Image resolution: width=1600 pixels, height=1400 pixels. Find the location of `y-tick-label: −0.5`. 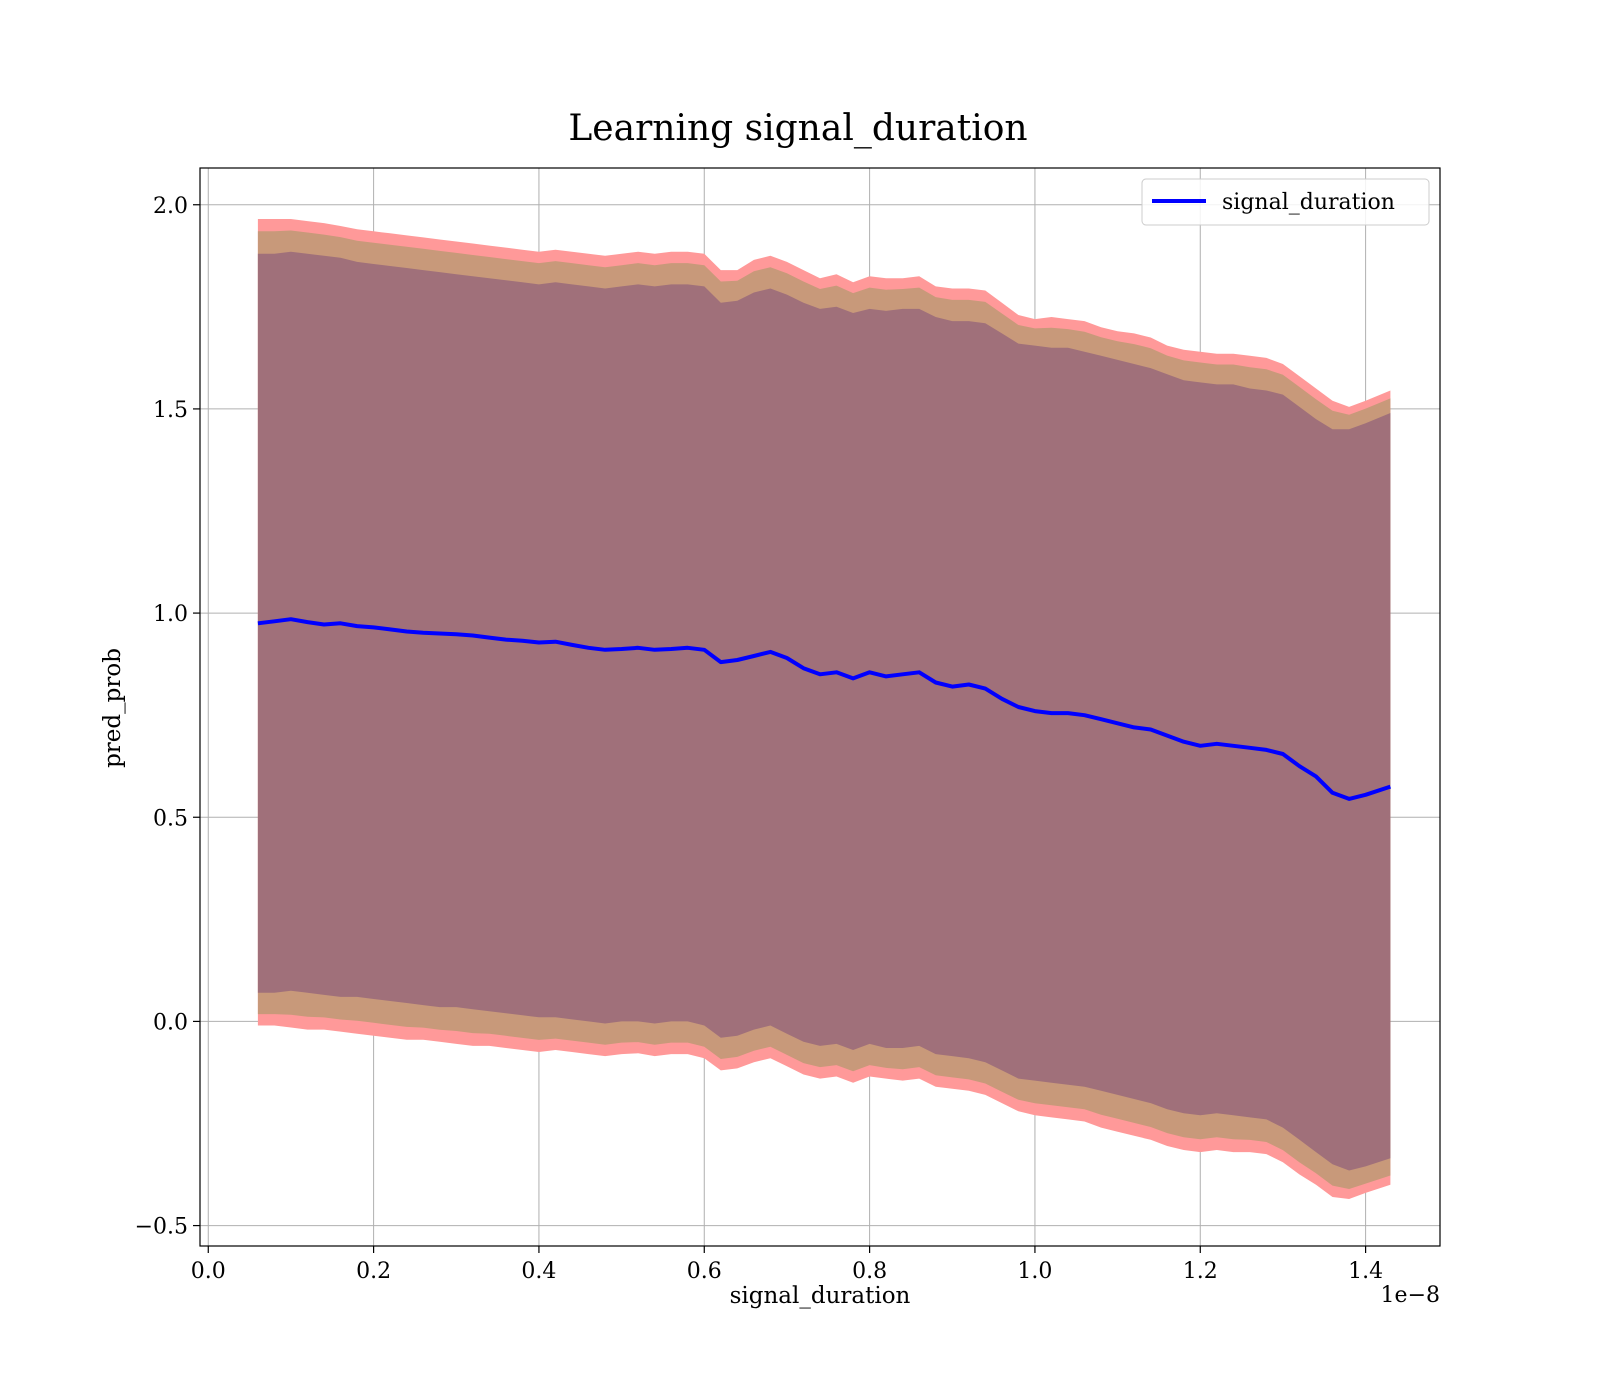

y-tick-label: −0.5 is located at coordinates (161, 1227).